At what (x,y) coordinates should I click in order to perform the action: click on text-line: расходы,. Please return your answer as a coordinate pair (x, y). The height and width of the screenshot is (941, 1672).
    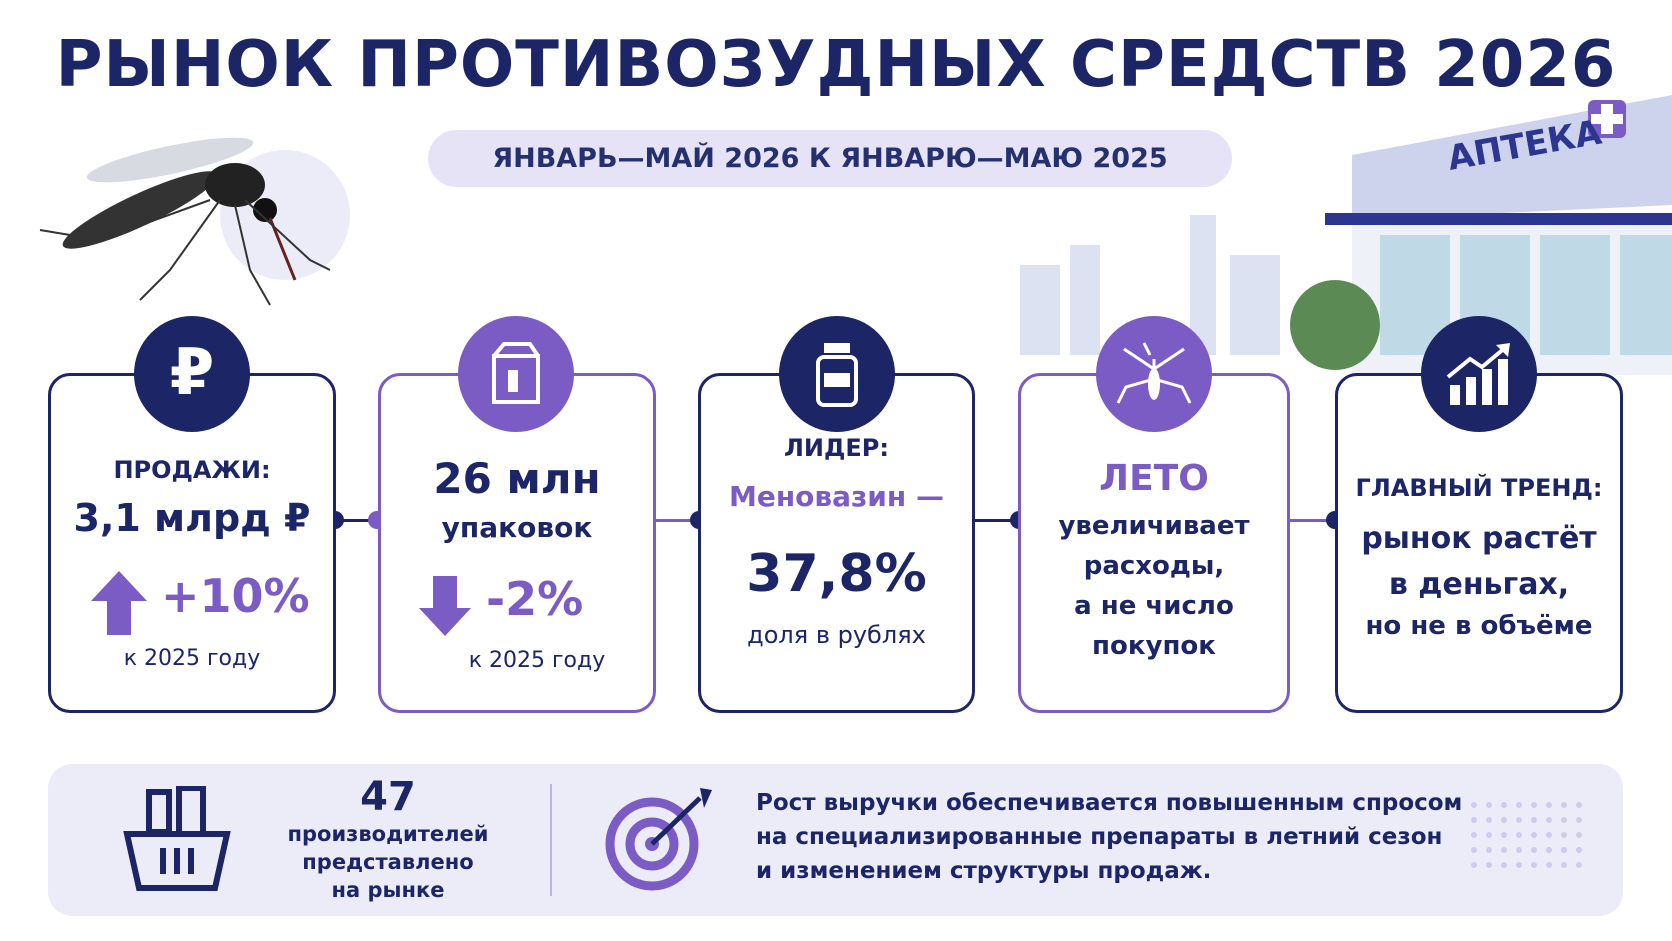
    Looking at the image, I should click on (1154, 566).